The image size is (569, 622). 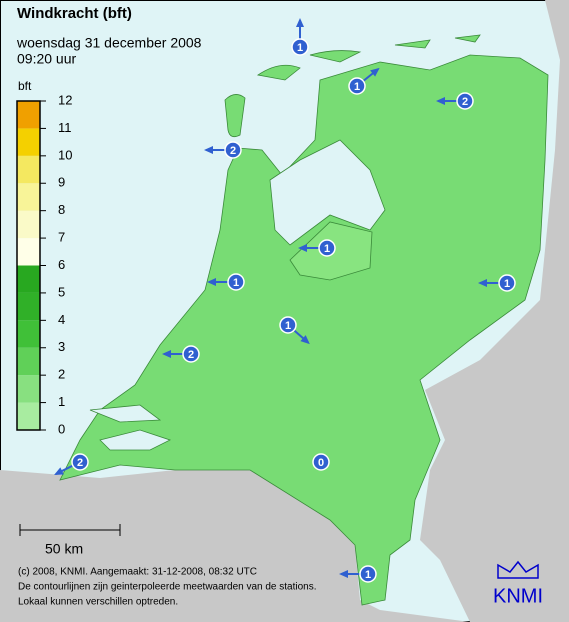 What do you see at coordinates (61, 182) in the screenshot?
I see `legend-tick-label: 9` at bounding box center [61, 182].